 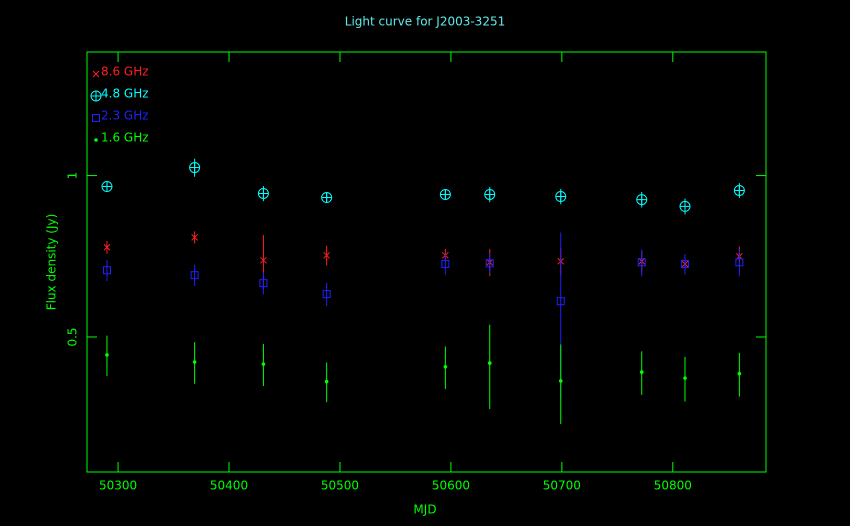 What do you see at coordinates (118, 486) in the screenshot?
I see `x-tick-label: 50300` at bounding box center [118, 486].